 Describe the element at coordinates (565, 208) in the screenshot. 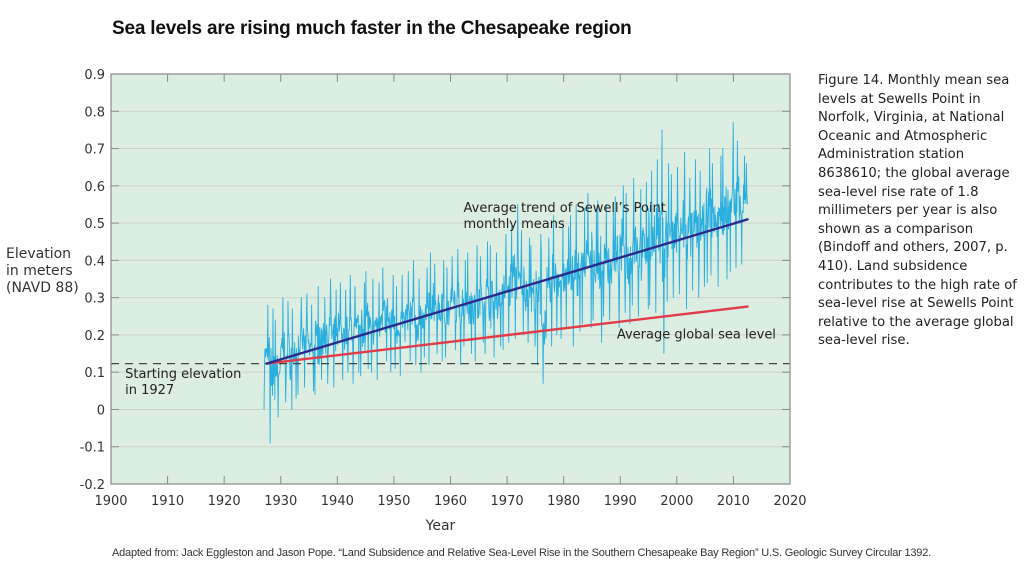

I see `sewells-trend-label: Average trend of Sewell’s Point` at that location.